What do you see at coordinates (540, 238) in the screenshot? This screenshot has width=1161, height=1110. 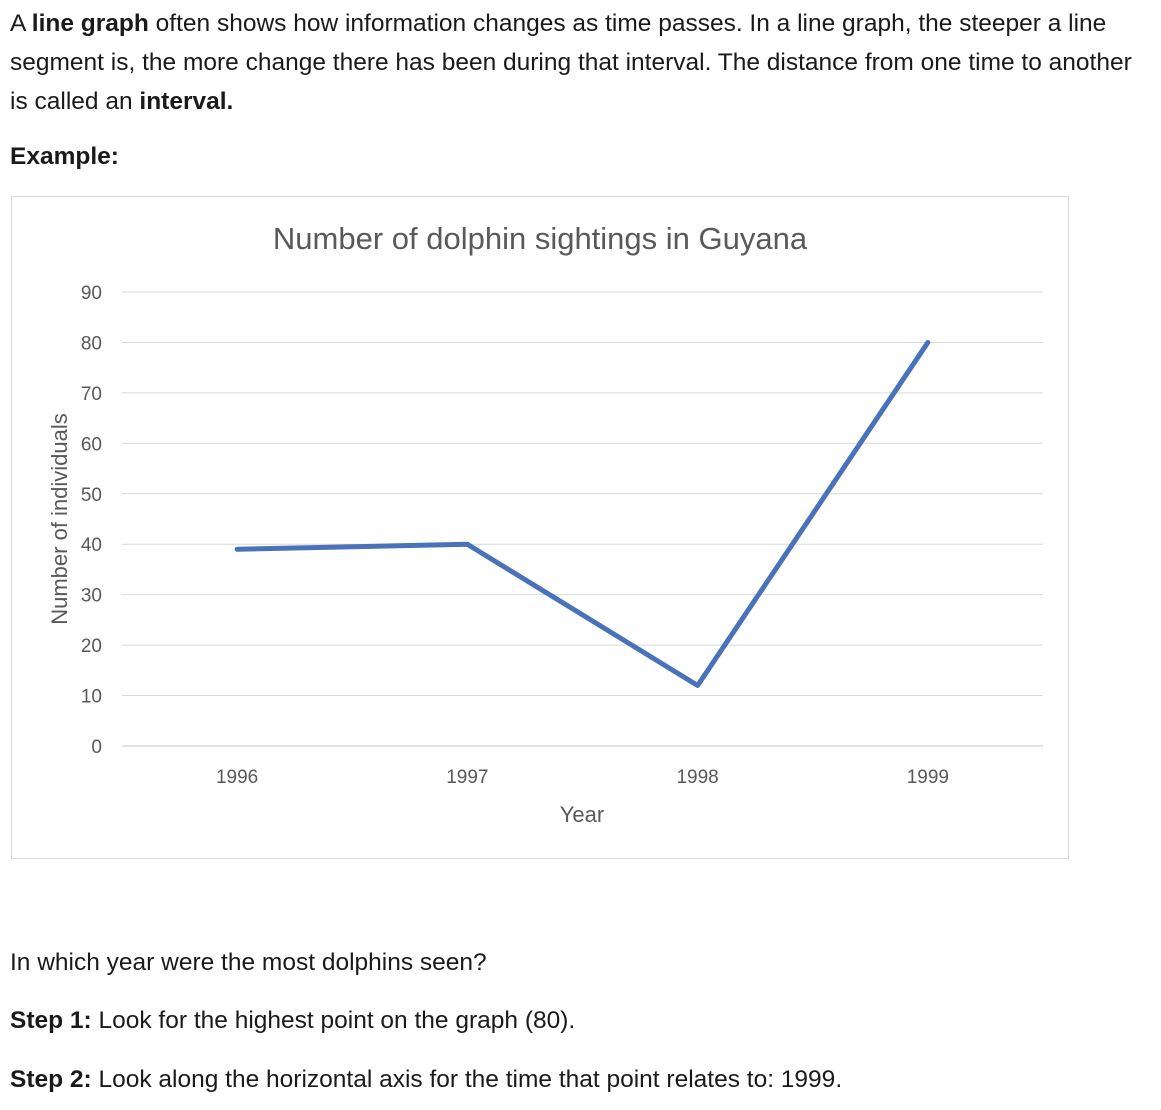 I see `chart-title: Number of dolphin sightings in Guyana` at bounding box center [540, 238].